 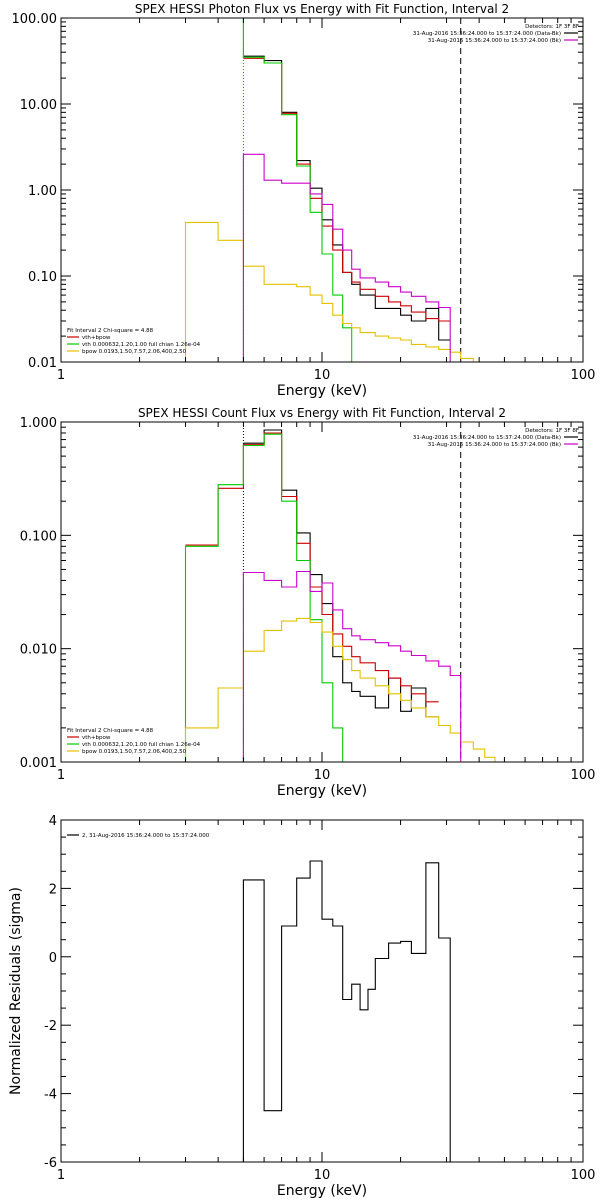 I want to click on series-vth, so click(x=264, y=597).